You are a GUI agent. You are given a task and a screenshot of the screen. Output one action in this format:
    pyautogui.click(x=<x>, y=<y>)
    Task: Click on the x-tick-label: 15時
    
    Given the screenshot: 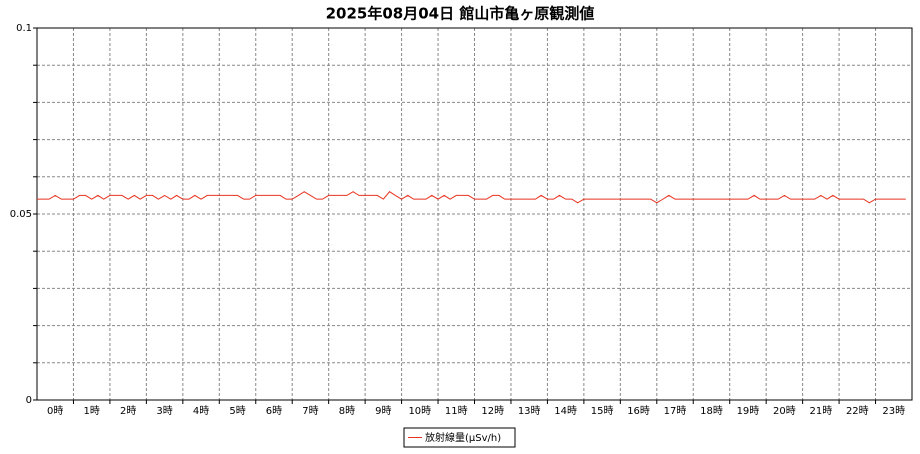 What is the action you would take?
    pyautogui.click(x=602, y=411)
    